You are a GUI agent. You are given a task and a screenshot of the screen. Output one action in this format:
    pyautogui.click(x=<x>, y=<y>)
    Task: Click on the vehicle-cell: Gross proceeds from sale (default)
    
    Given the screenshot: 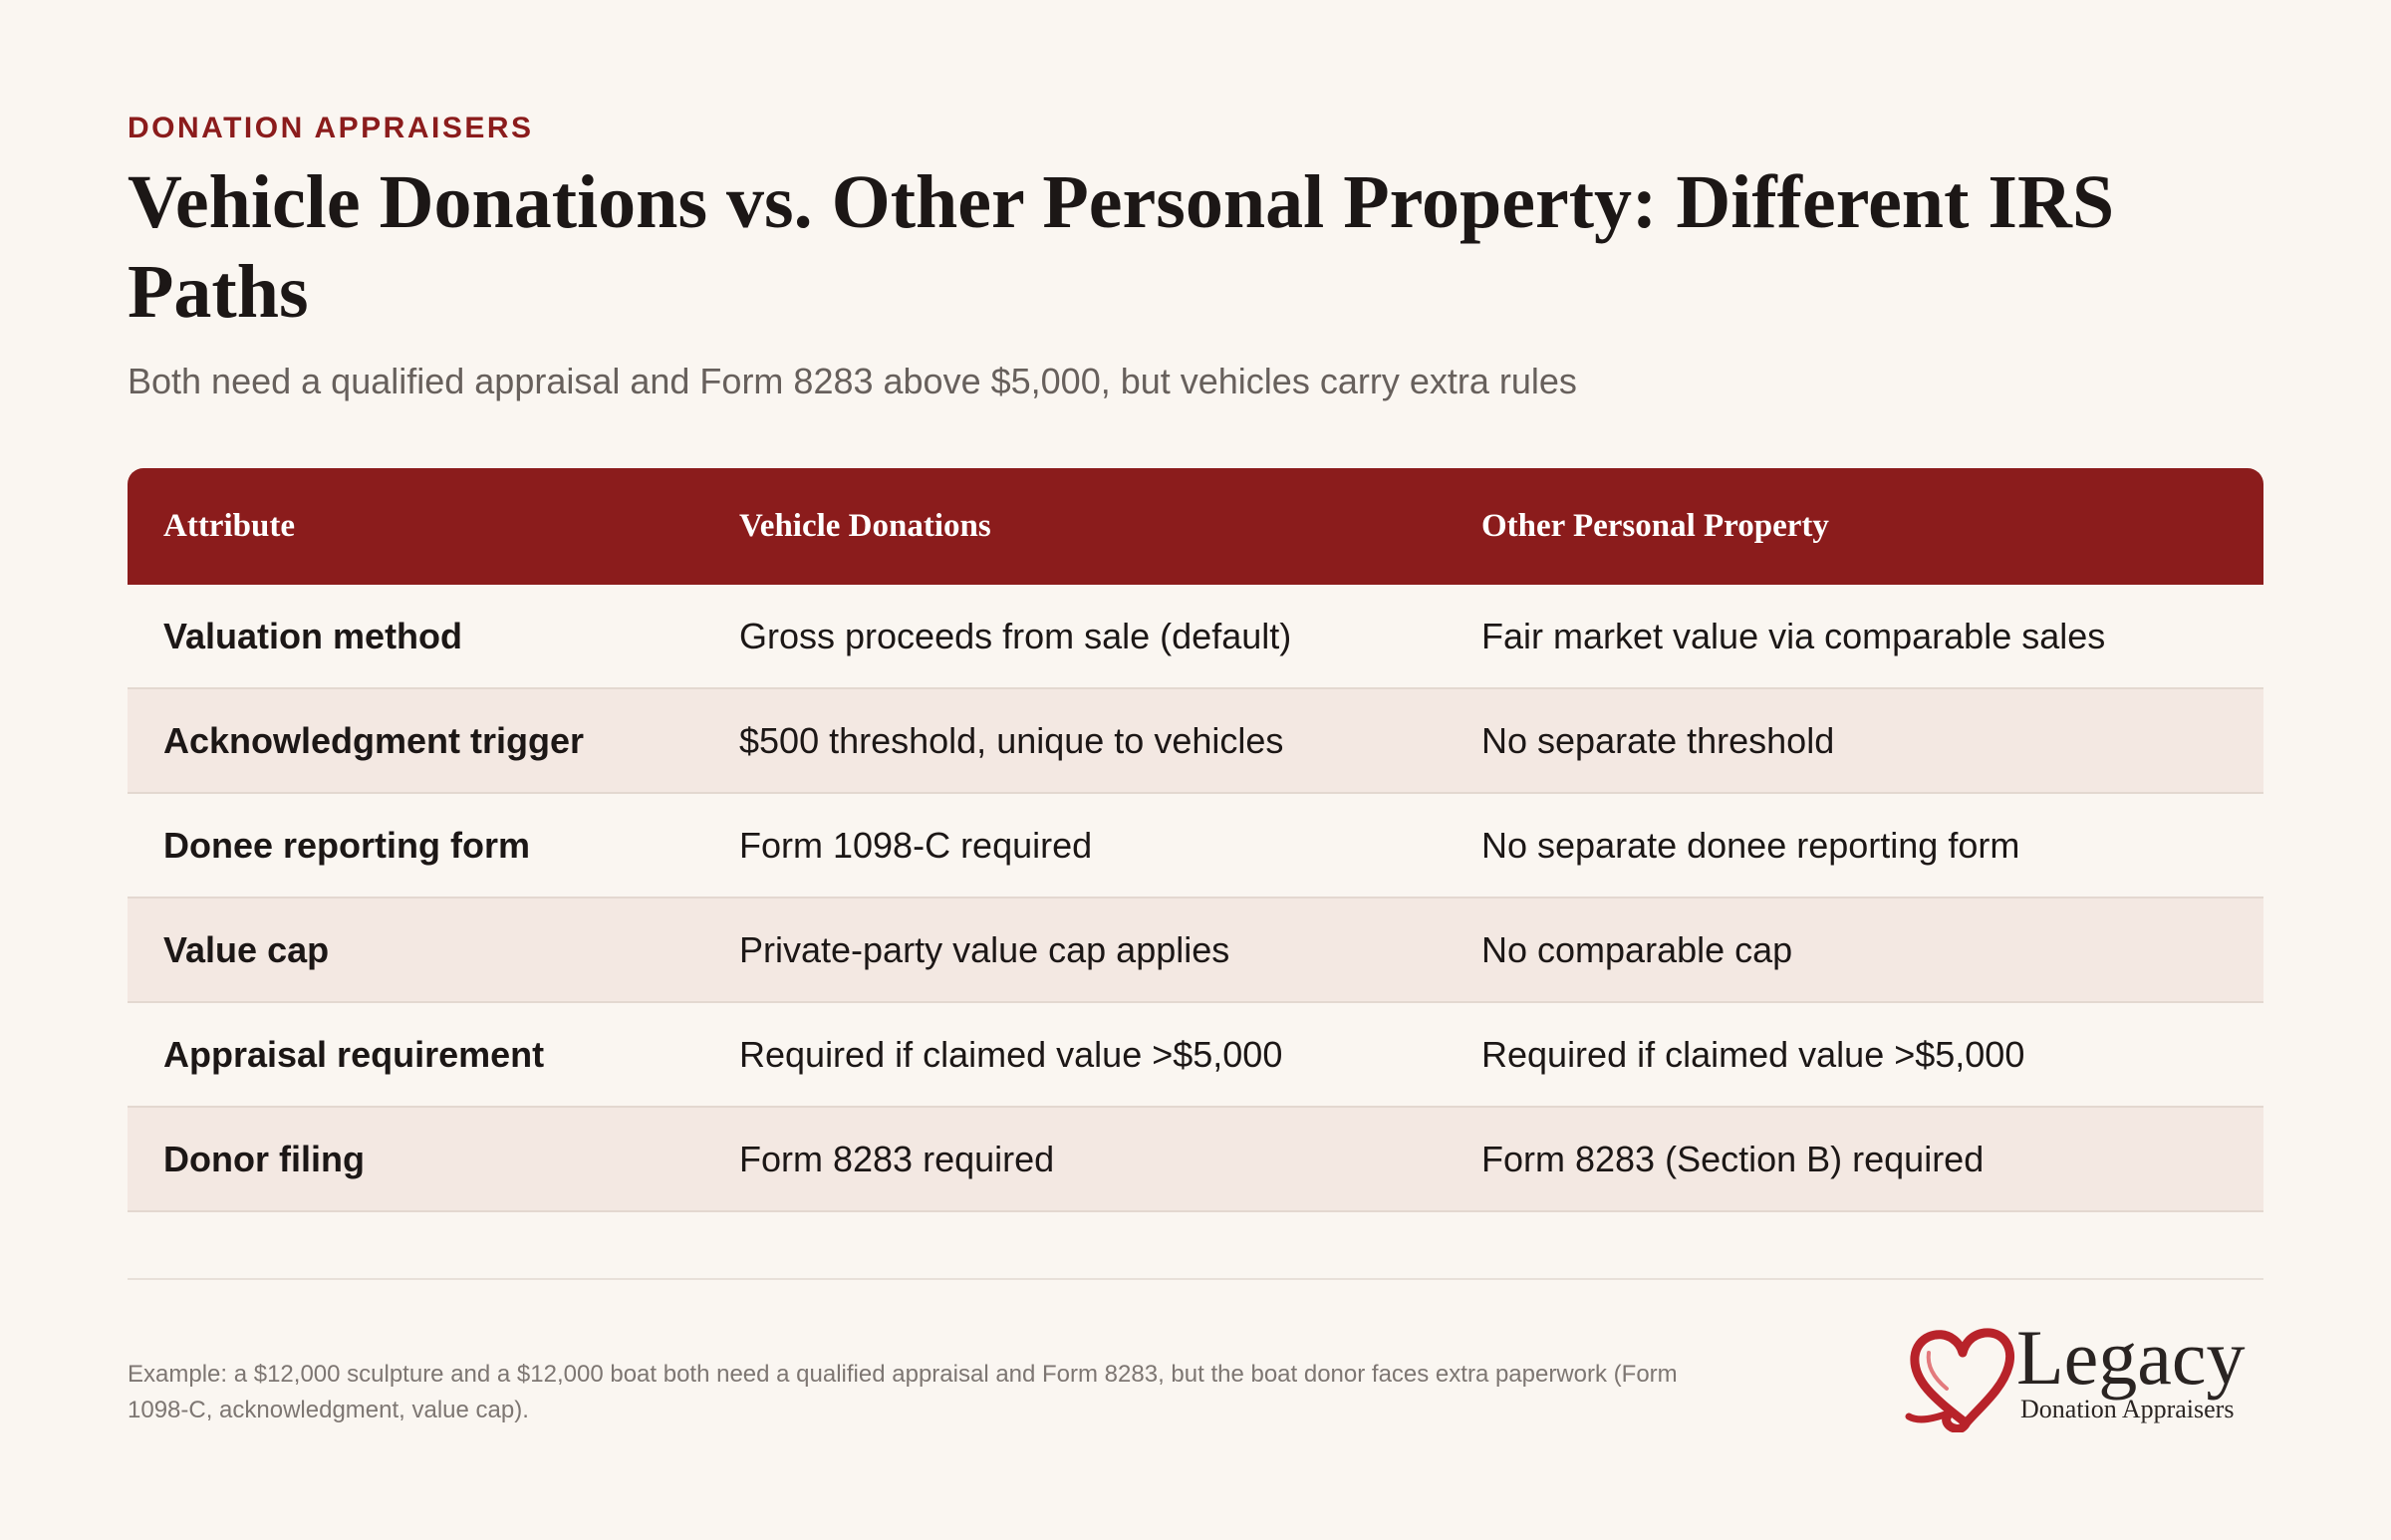 What is the action you would take?
    pyautogui.click(x=1075, y=637)
    